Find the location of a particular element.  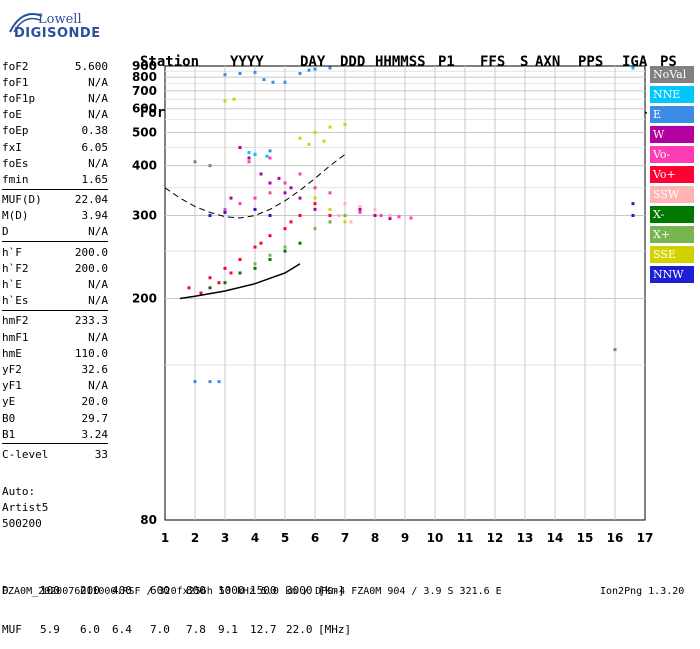

param-name: fmin is located at coordinates (15, 179).